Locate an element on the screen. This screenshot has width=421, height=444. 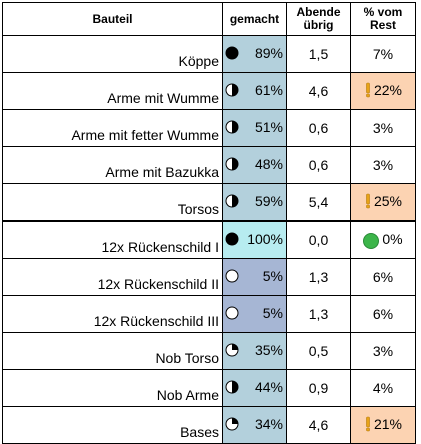
cell-made: 61% is located at coordinates (254, 91).